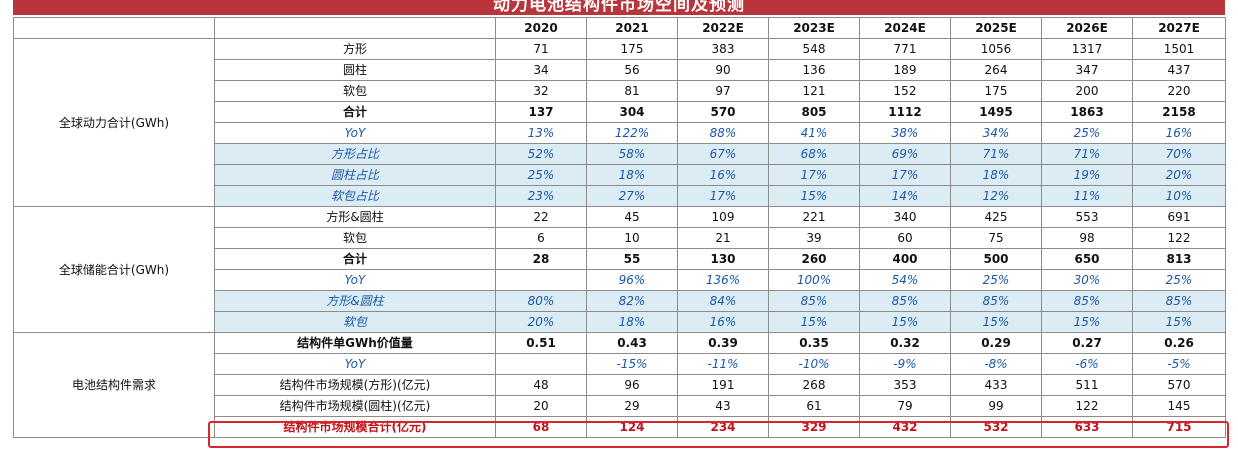 The height and width of the screenshot is (451, 1238). What do you see at coordinates (723, 217) in the screenshot?
I see `value-cell: 109` at bounding box center [723, 217].